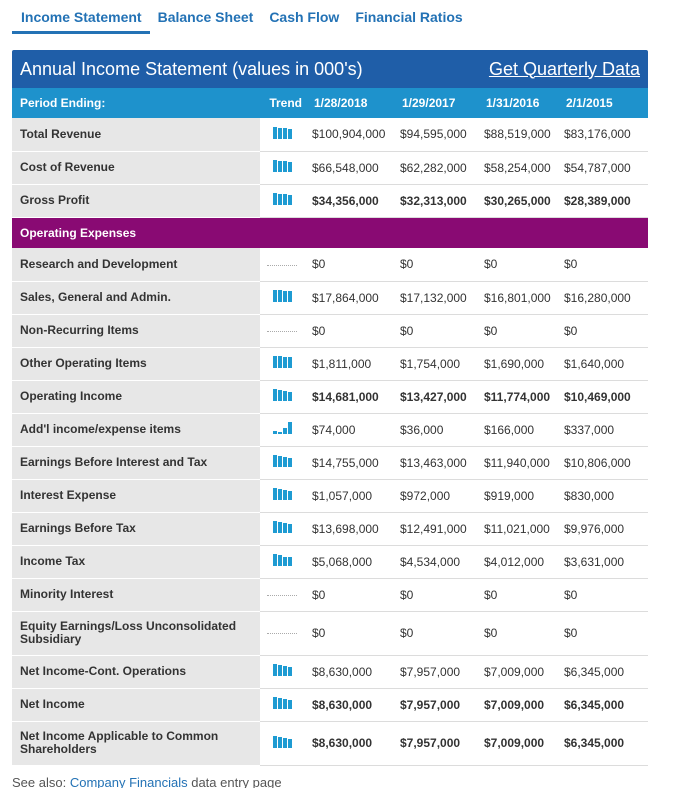  What do you see at coordinates (438, 200) in the screenshot?
I see `value-cell: $32,313,000` at bounding box center [438, 200].